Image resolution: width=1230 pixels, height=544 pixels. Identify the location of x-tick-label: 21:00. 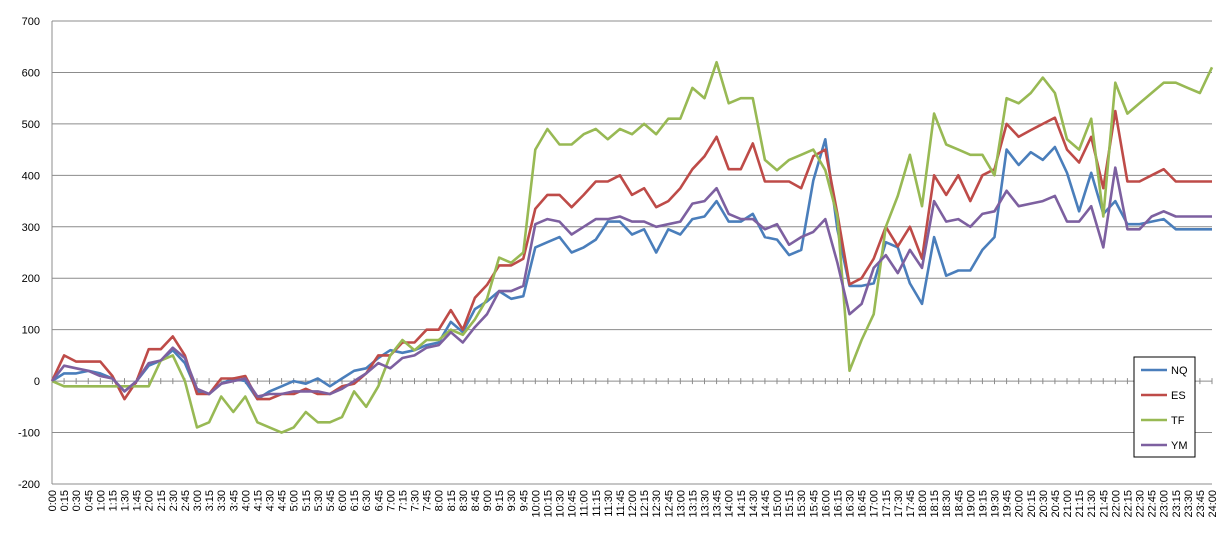
(1068, 504).